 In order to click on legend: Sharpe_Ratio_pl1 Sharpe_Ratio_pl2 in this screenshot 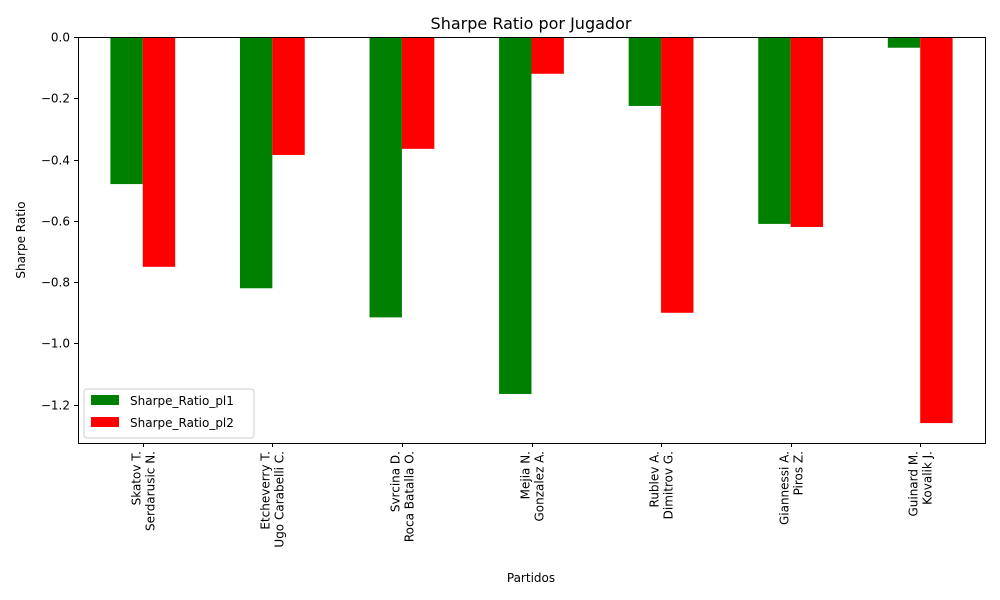, I will do `click(169, 413)`.